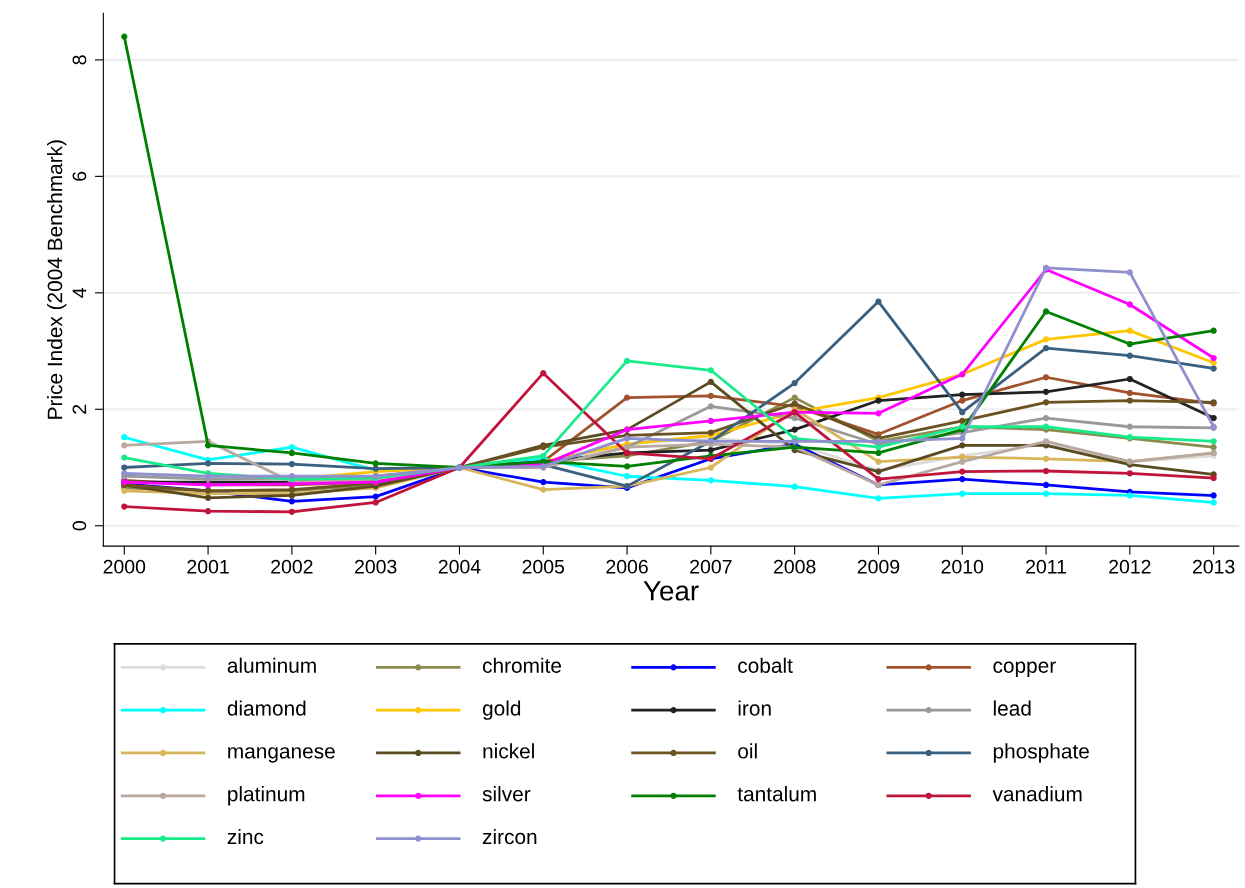 The width and height of the screenshot is (1245, 888). What do you see at coordinates (1037, 794) in the screenshot?
I see `legend-label: vanadium` at bounding box center [1037, 794].